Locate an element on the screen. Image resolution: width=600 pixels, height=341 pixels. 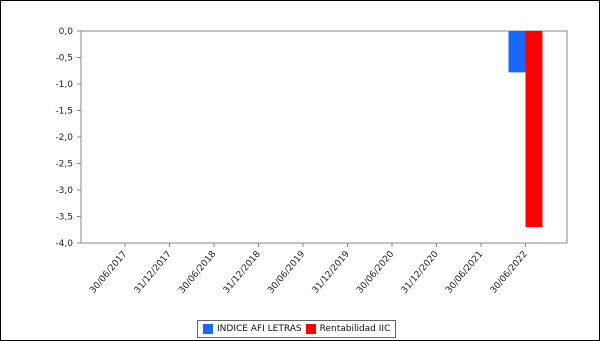
legend-item: Rentabilidad IIC is located at coordinates (348, 329).